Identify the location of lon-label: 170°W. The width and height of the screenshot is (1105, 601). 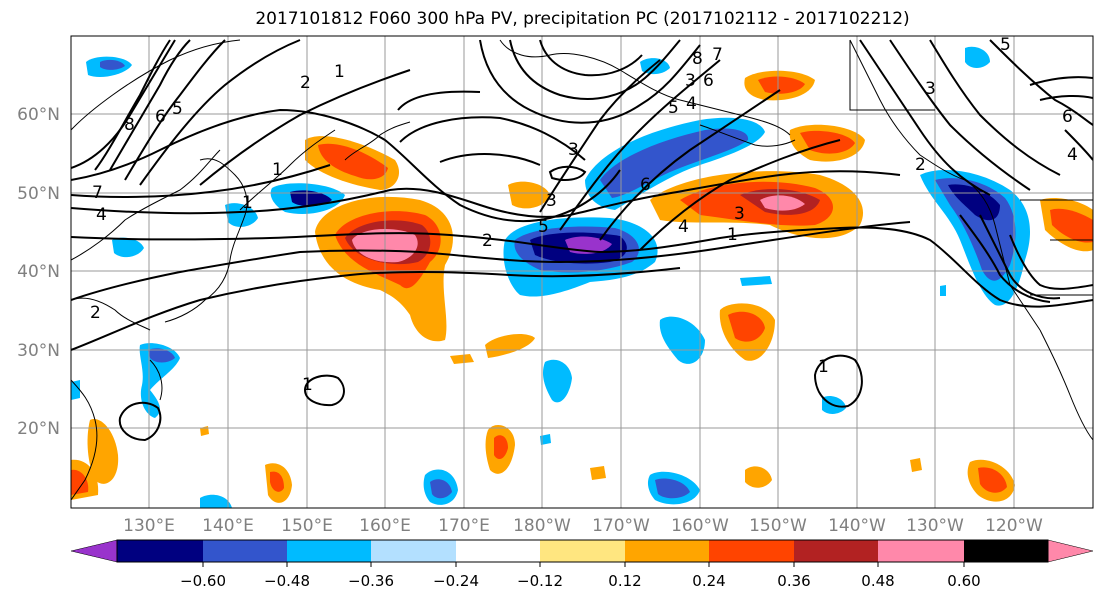
(621, 526).